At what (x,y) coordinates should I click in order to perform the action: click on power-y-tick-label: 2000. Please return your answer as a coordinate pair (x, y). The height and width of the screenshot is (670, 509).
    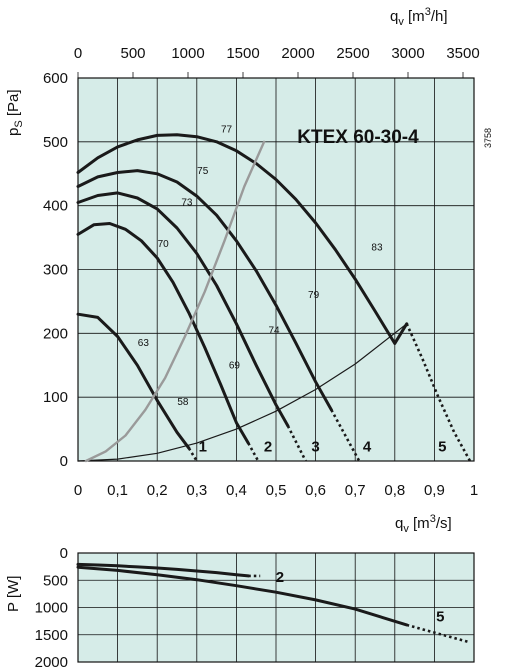
    Looking at the image, I should click on (51, 662).